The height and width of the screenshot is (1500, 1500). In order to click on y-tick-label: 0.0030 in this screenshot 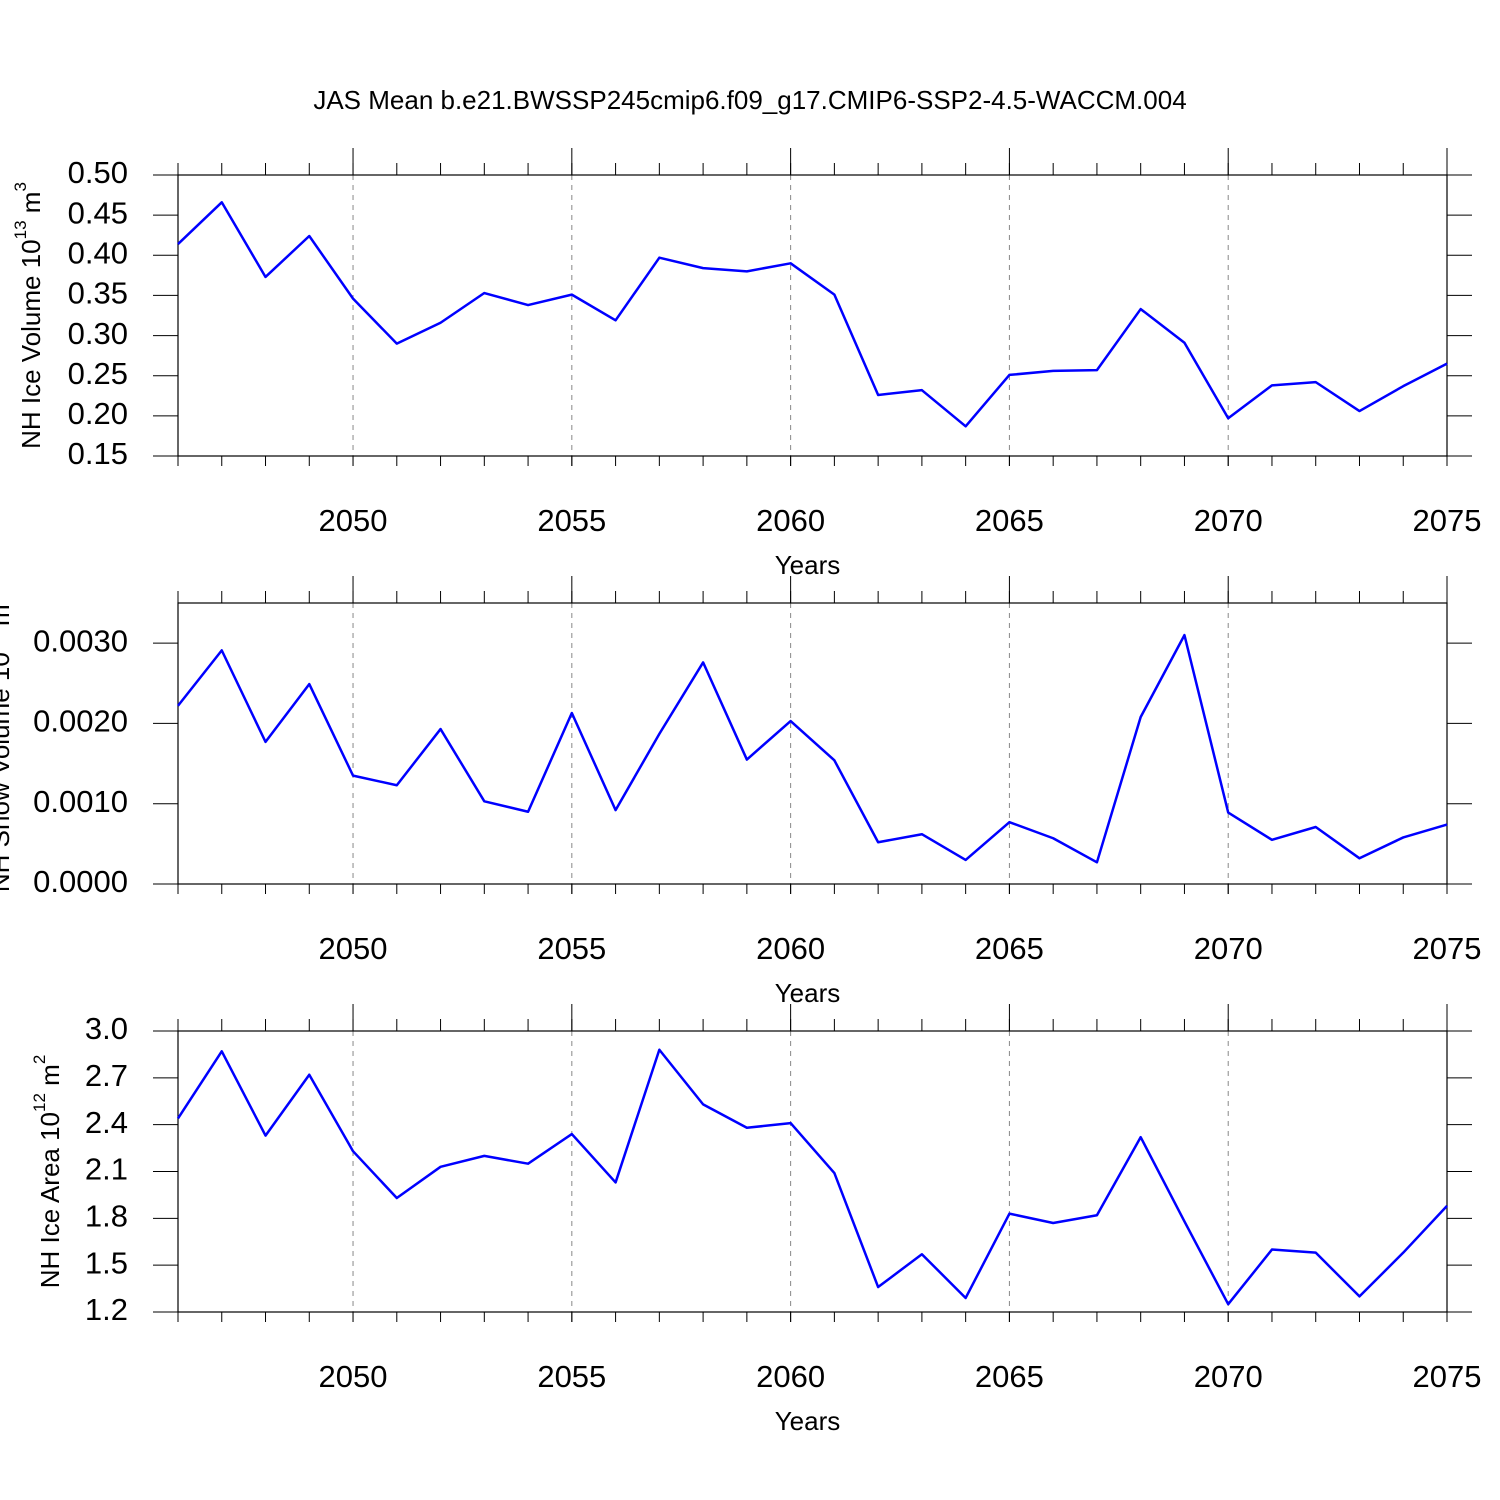, I will do `click(80, 640)`.